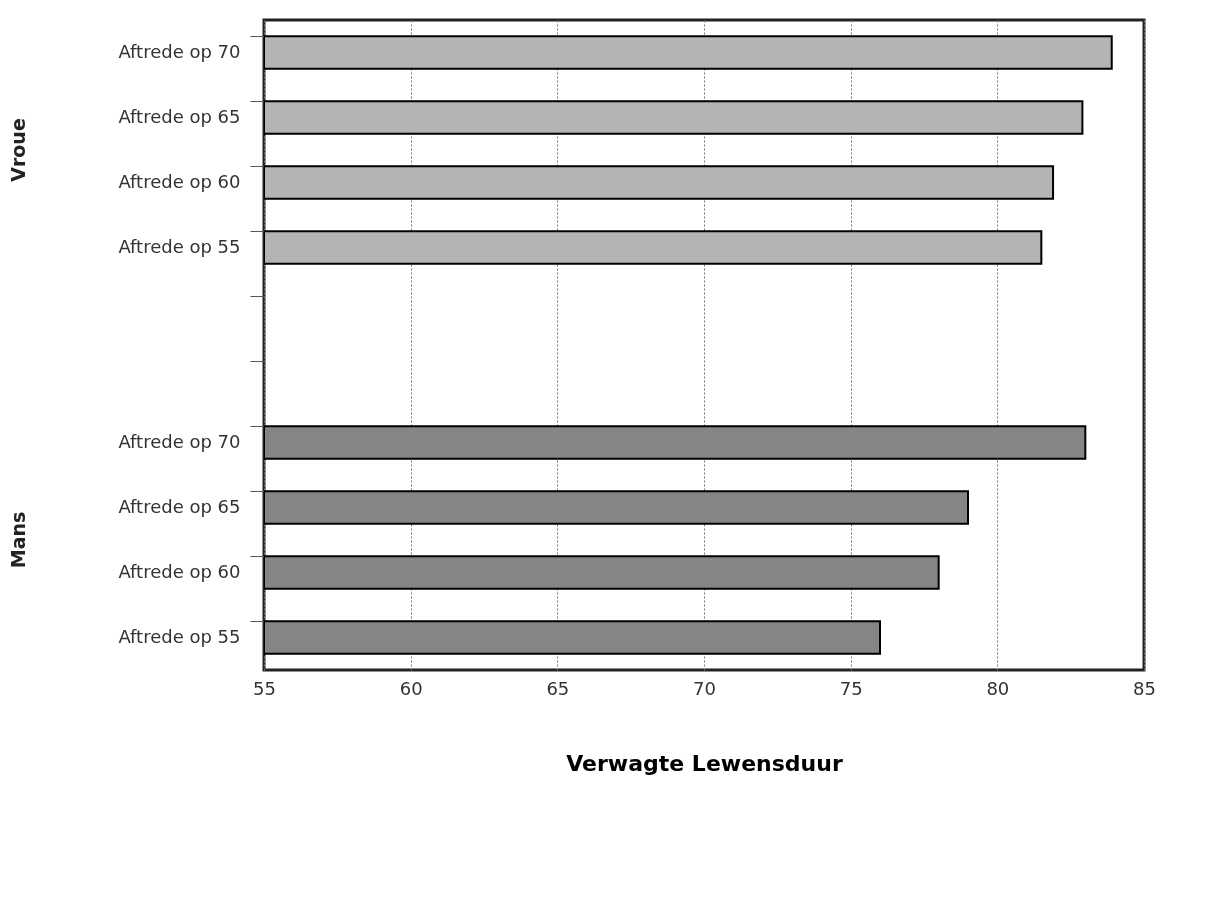 This screenshot has height=899, width=1209. Describe the element at coordinates (18, 540) in the screenshot. I see `text: Mans` at that location.